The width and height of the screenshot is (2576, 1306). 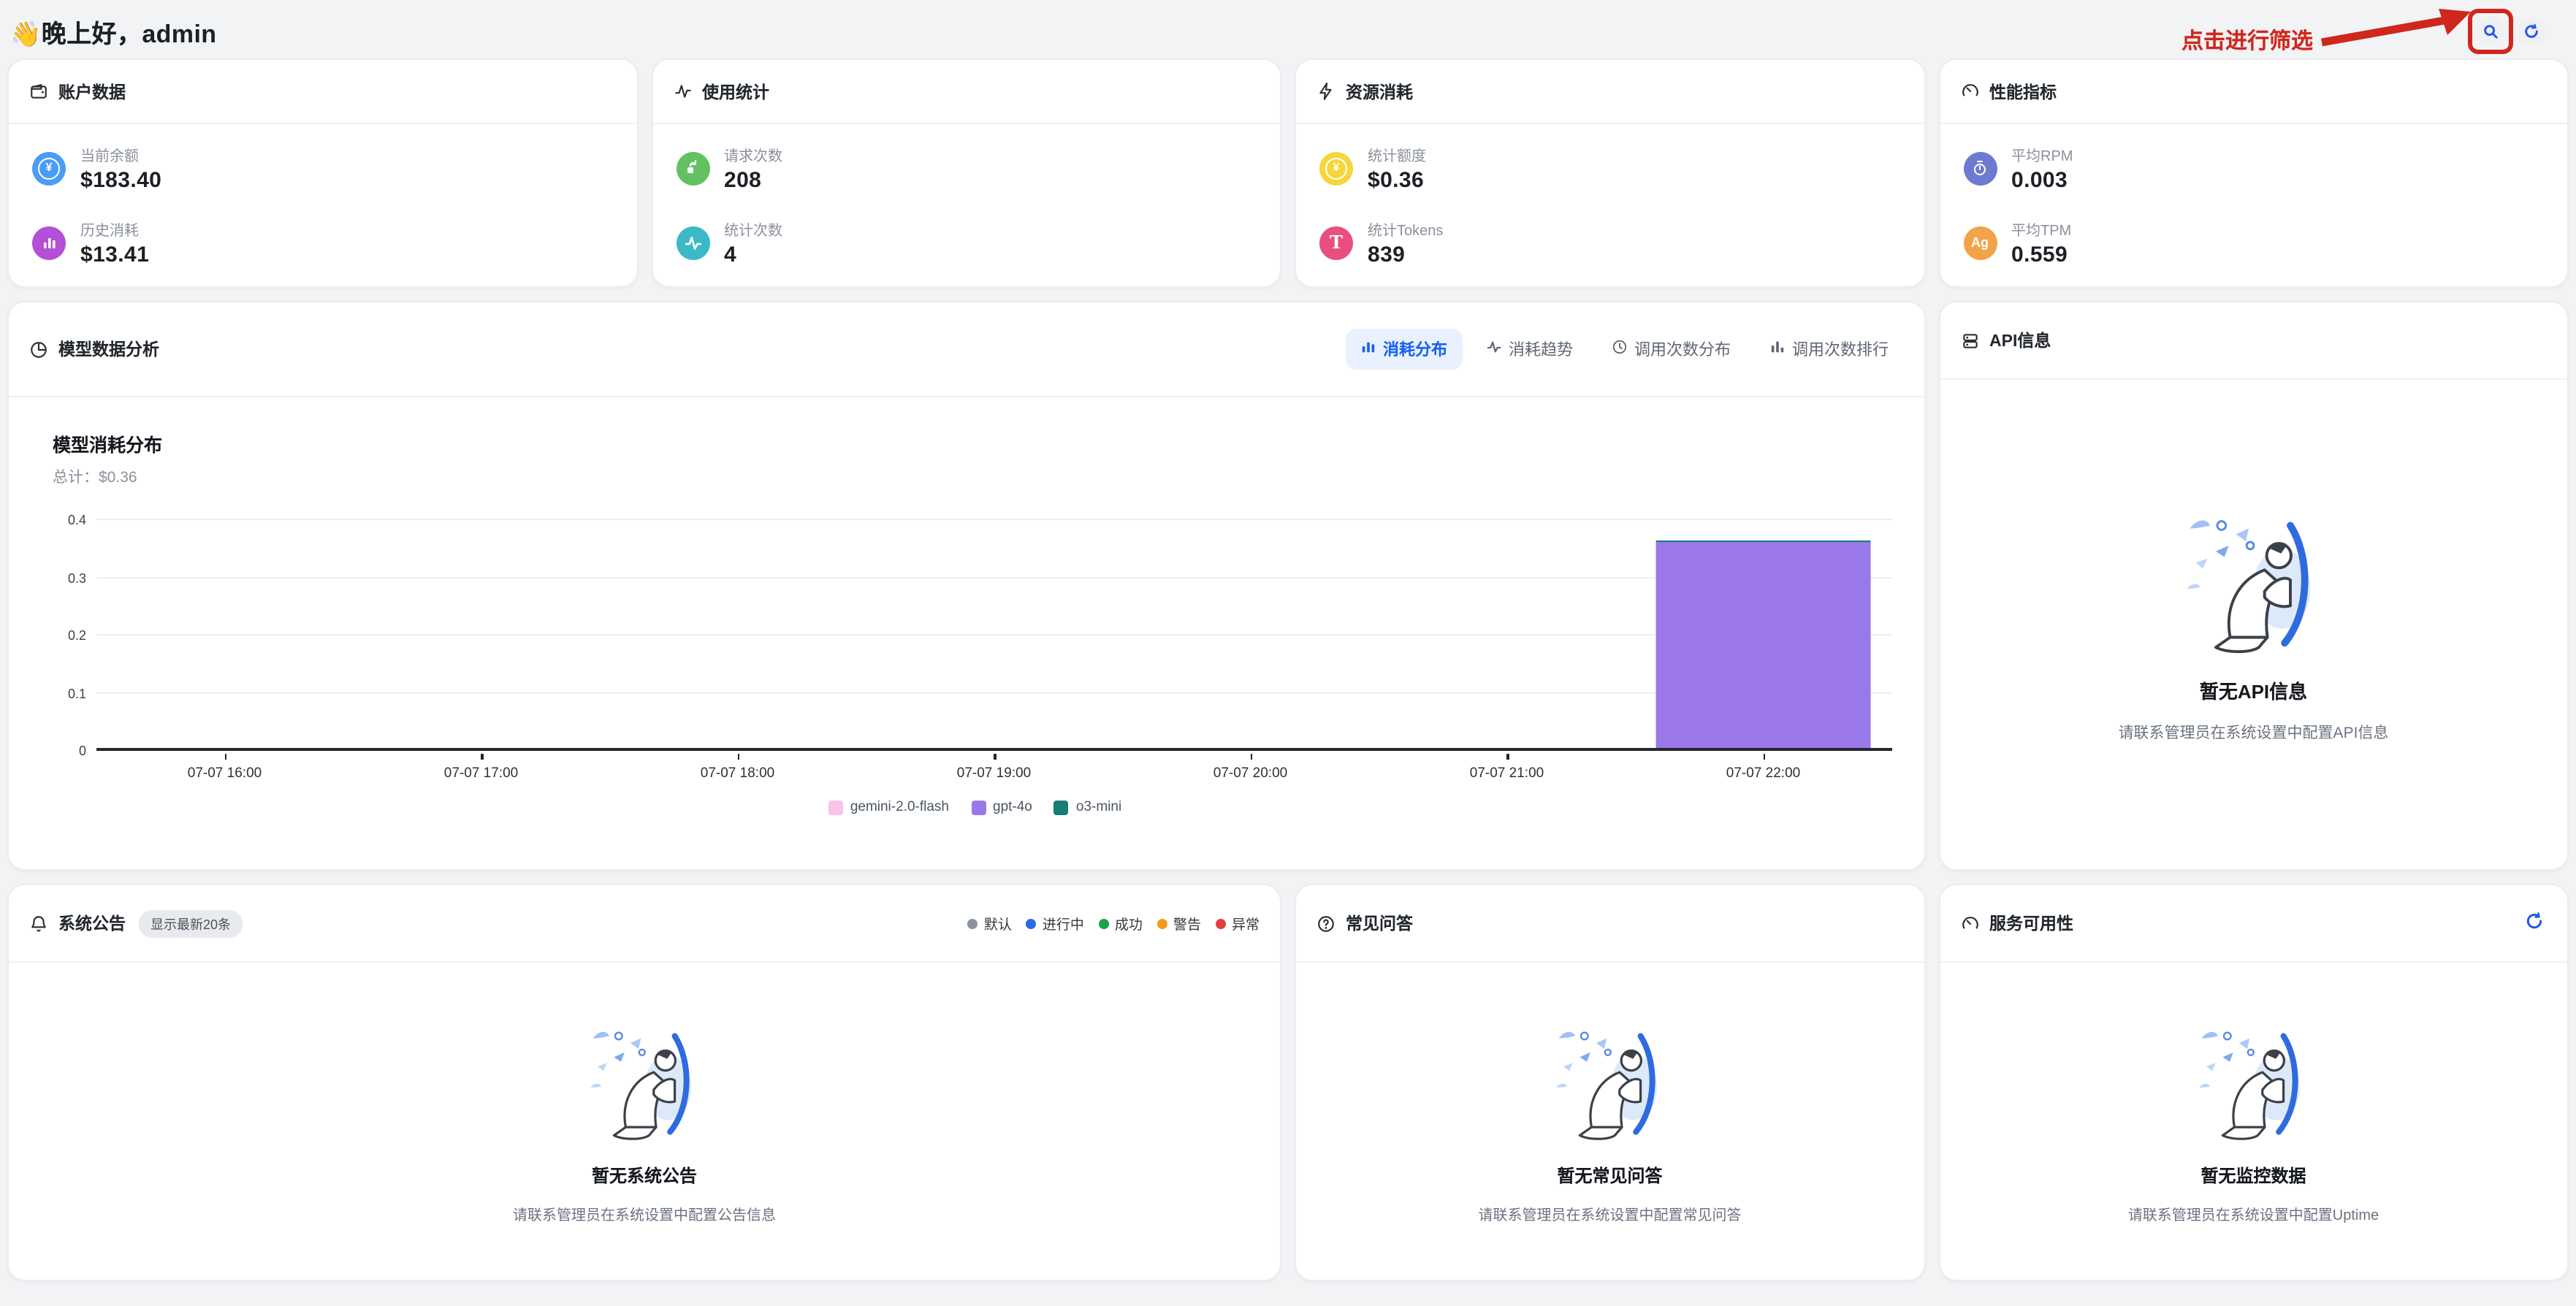 What do you see at coordinates (1829, 349) in the screenshot?
I see `tab-call-count-ranking: 调用次数排行` at bounding box center [1829, 349].